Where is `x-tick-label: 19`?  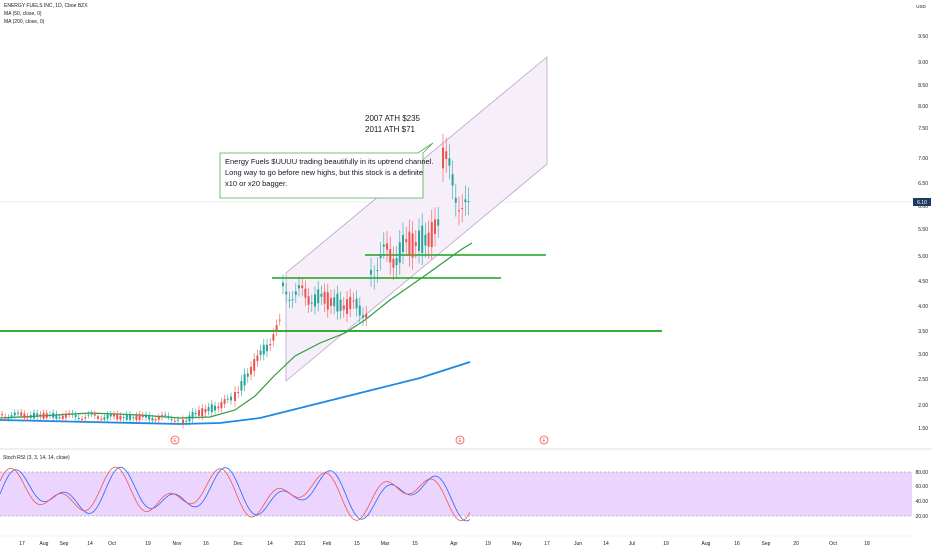 x-tick-label: 19 is located at coordinates (666, 544).